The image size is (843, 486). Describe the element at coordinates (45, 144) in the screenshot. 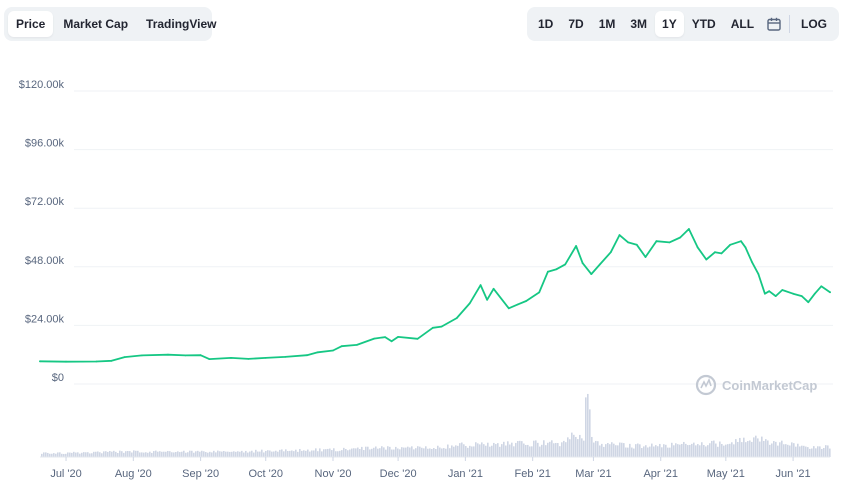

I see `y-tick-label: $96.00k` at that location.